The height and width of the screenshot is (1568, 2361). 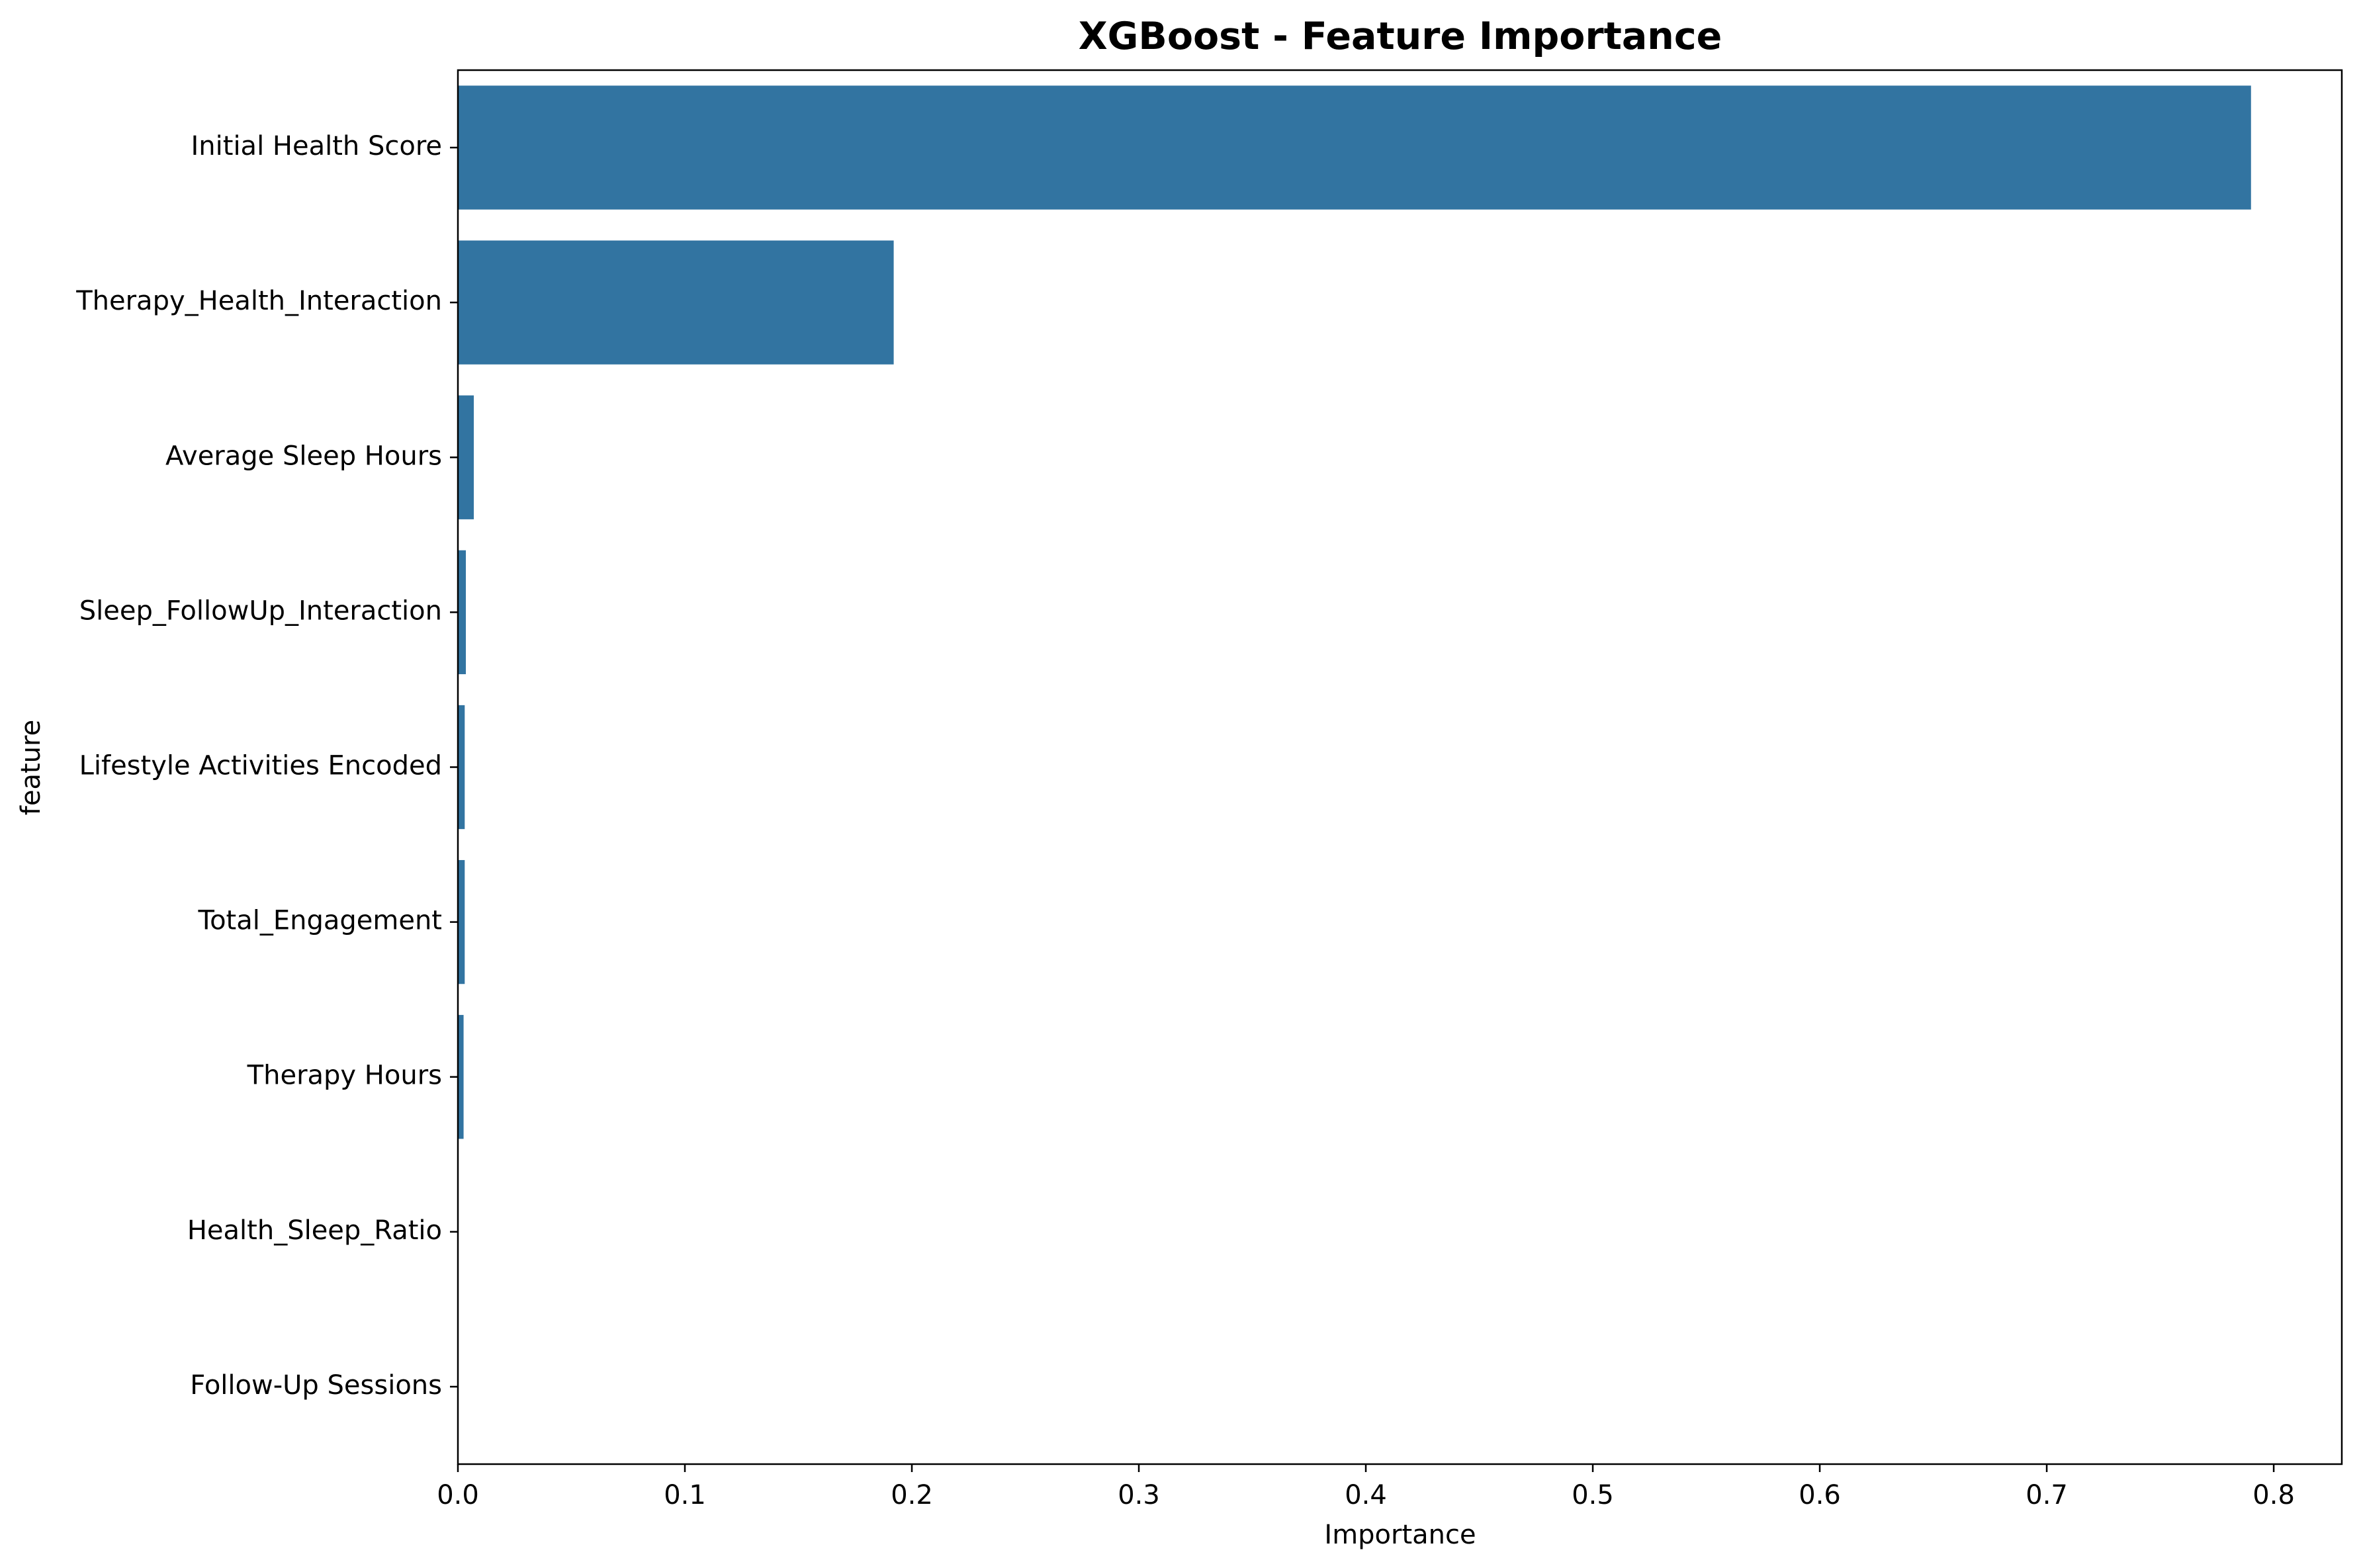 I want to click on x-tick-label: 0.4, so click(x=1366, y=1495).